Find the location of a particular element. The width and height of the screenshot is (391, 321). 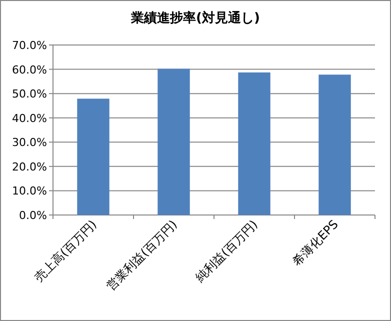

x-tick-label: 営業利益(百万円) is located at coordinates (142, 255).